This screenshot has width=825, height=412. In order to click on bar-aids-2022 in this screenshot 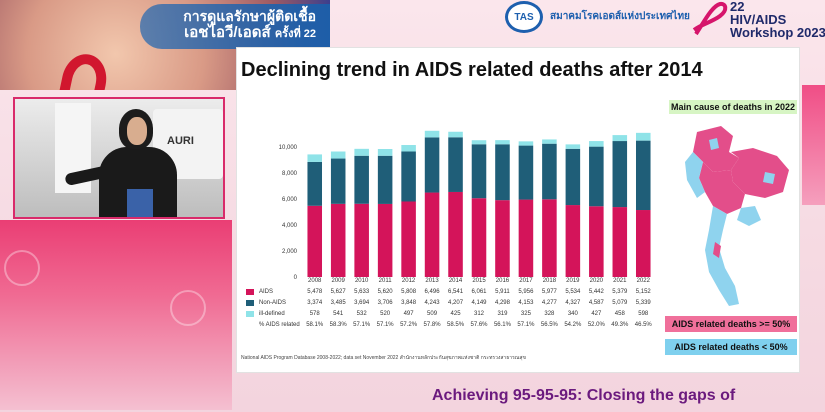, I will do `click(643, 243)`.